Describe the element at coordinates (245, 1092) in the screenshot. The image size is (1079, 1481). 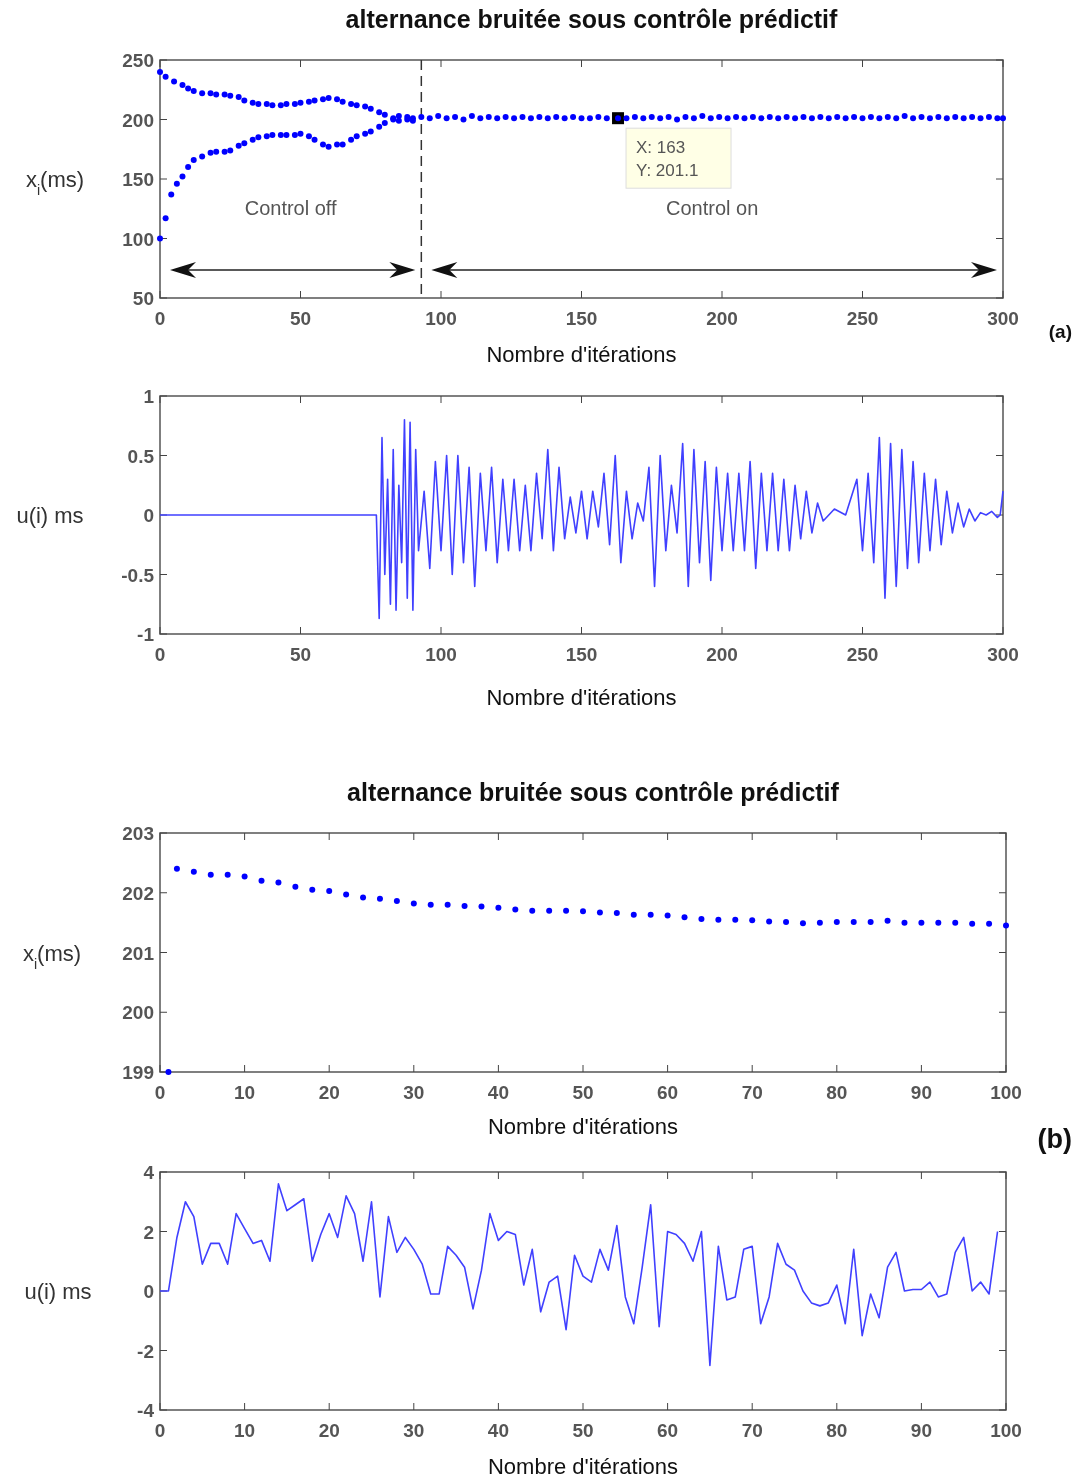
I see `x-tick-label: 10` at that location.